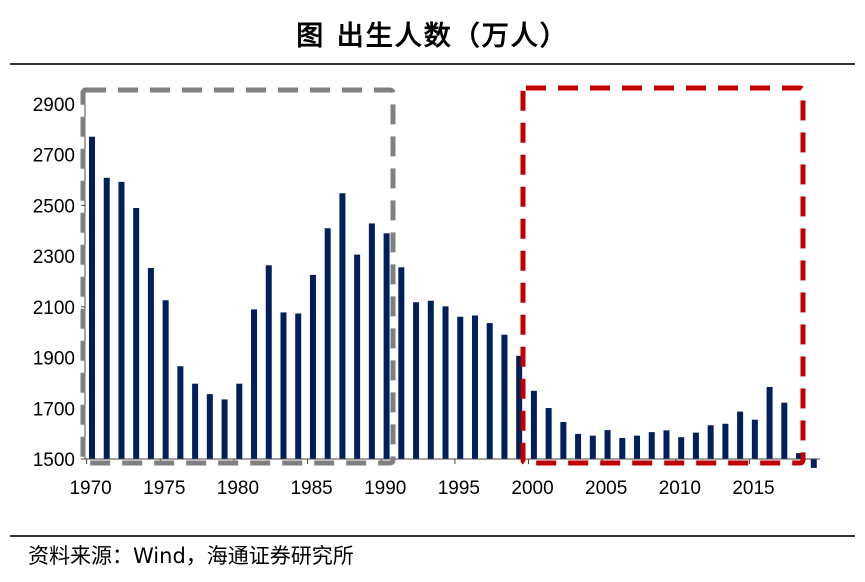 The height and width of the screenshot is (582, 865). What do you see at coordinates (533, 424) in the screenshot?
I see `bar-2000` at bounding box center [533, 424].